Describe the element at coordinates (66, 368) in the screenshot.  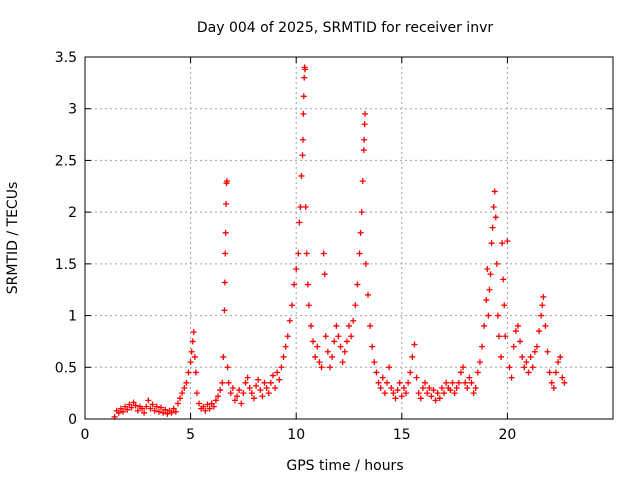
I see `y-tick-label: 0.5` at that location.